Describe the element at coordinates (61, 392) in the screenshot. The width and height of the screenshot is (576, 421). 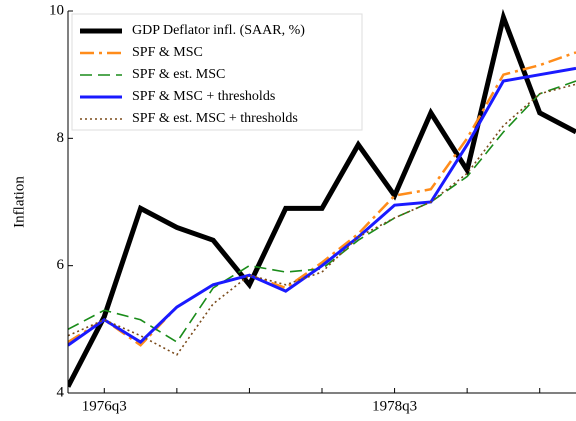
I see `y-tick-label: 4` at that location.